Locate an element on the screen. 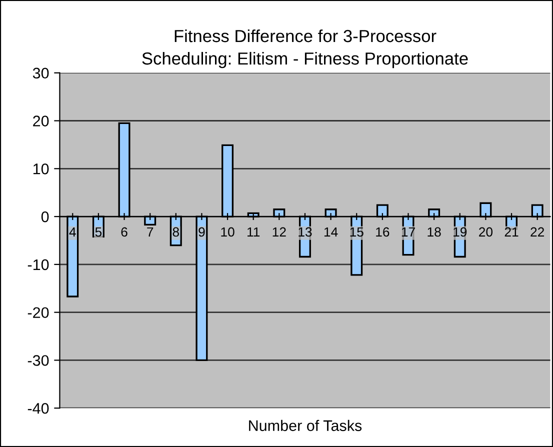 This screenshot has height=447, width=553. x-tick-label: 14 is located at coordinates (331, 232).